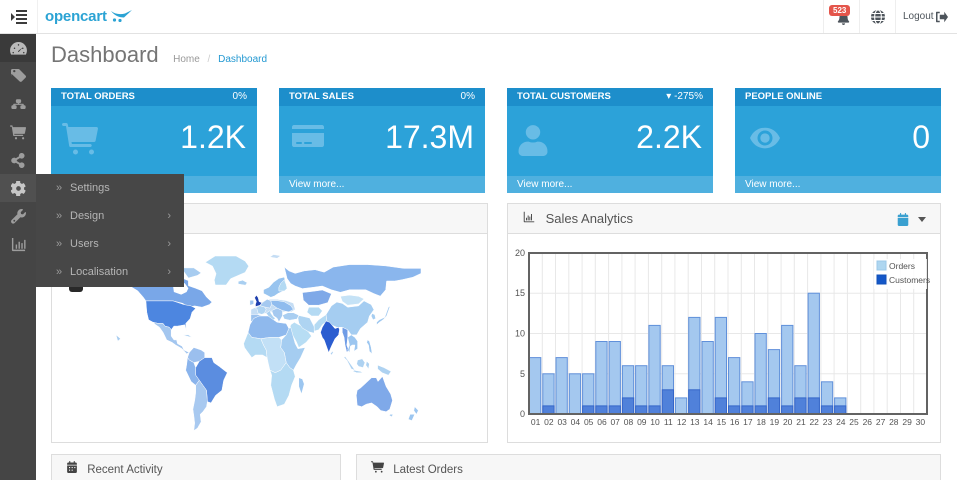 Image resolution: width=957 pixels, height=480 pixels. Describe the element at coordinates (801, 422) in the screenshot. I see `svg-text: 21` at that location.